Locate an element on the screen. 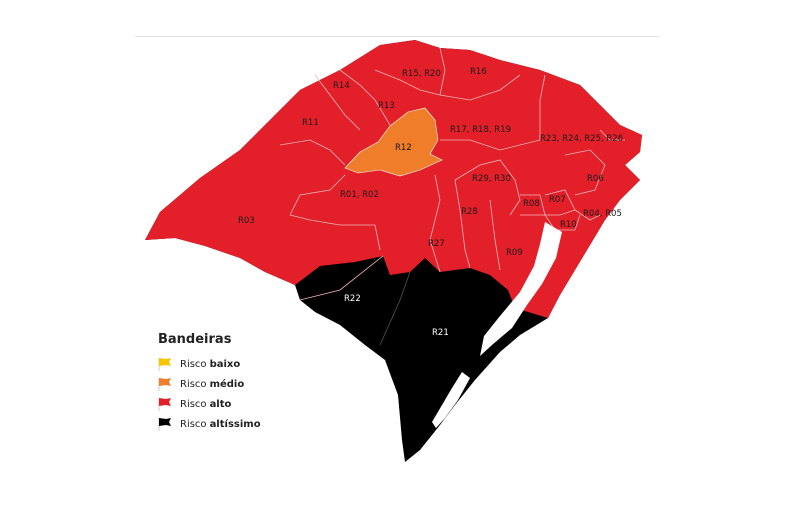 This screenshot has width=800, height=519. region-label: R27 is located at coordinates (436, 244).